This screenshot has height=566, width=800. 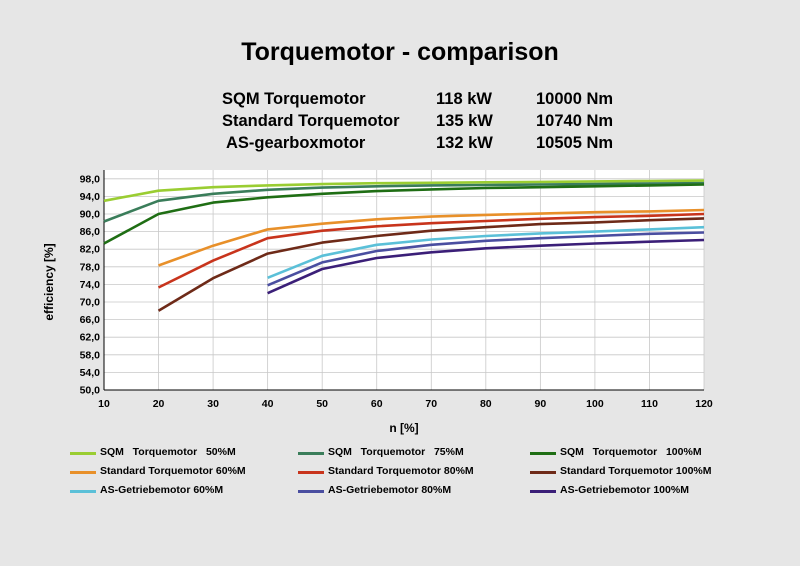 I want to click on legend-label: Standard Torquemotor 80%M, so click(x=401, y=471).